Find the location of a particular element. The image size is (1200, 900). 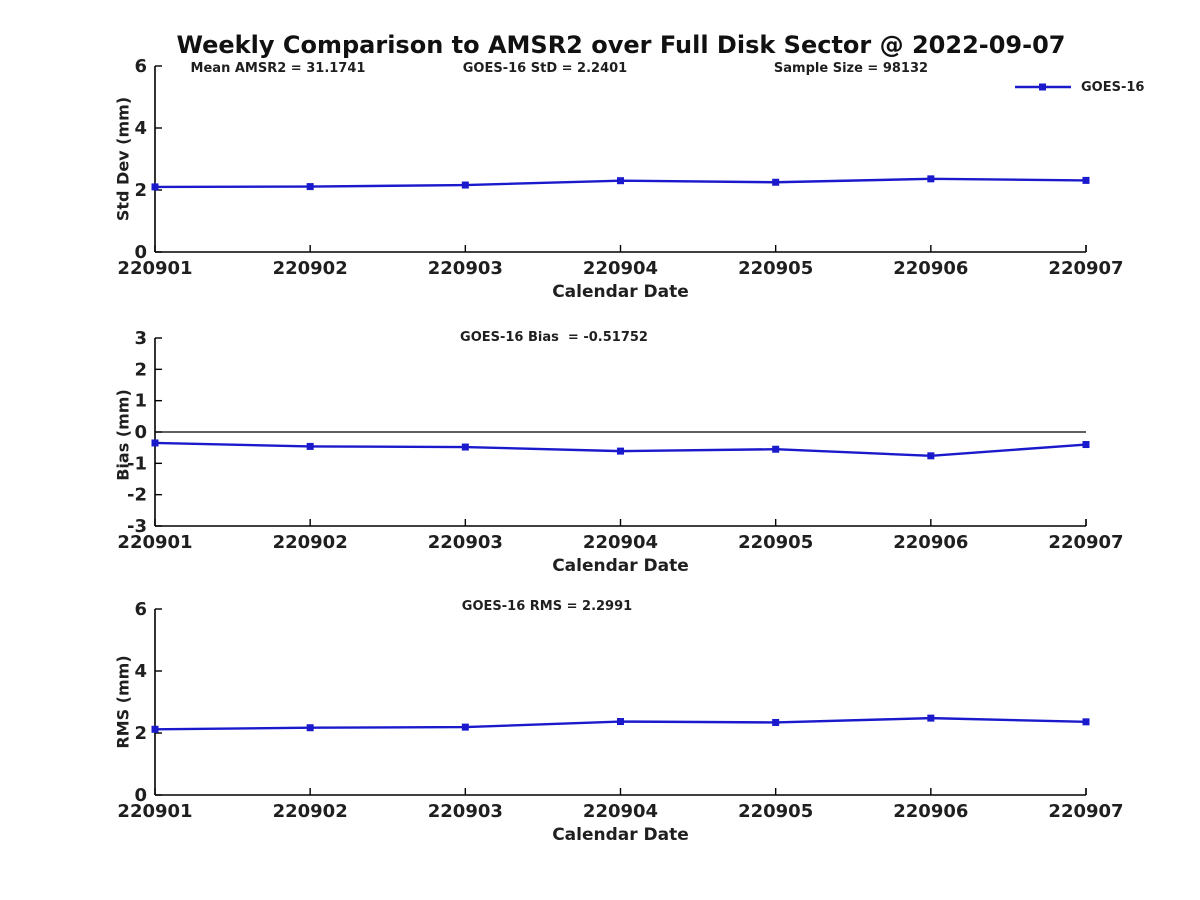

stat-sample-size: Sample Size = 98132 is located at coordinates (851, 68).